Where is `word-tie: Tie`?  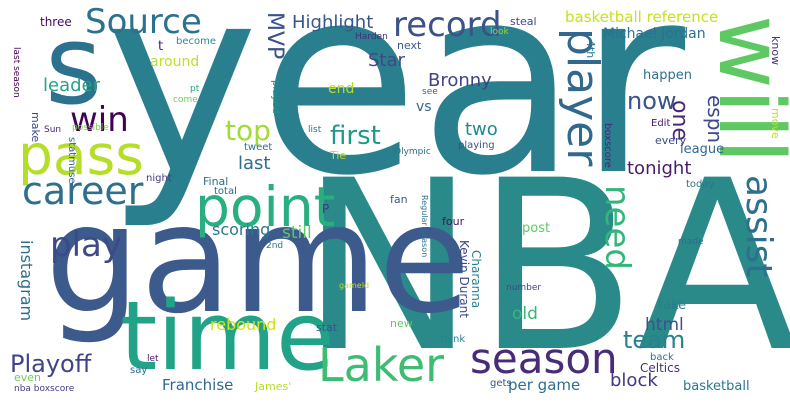
word-tie: Tie is located at coordinates (338, 155).